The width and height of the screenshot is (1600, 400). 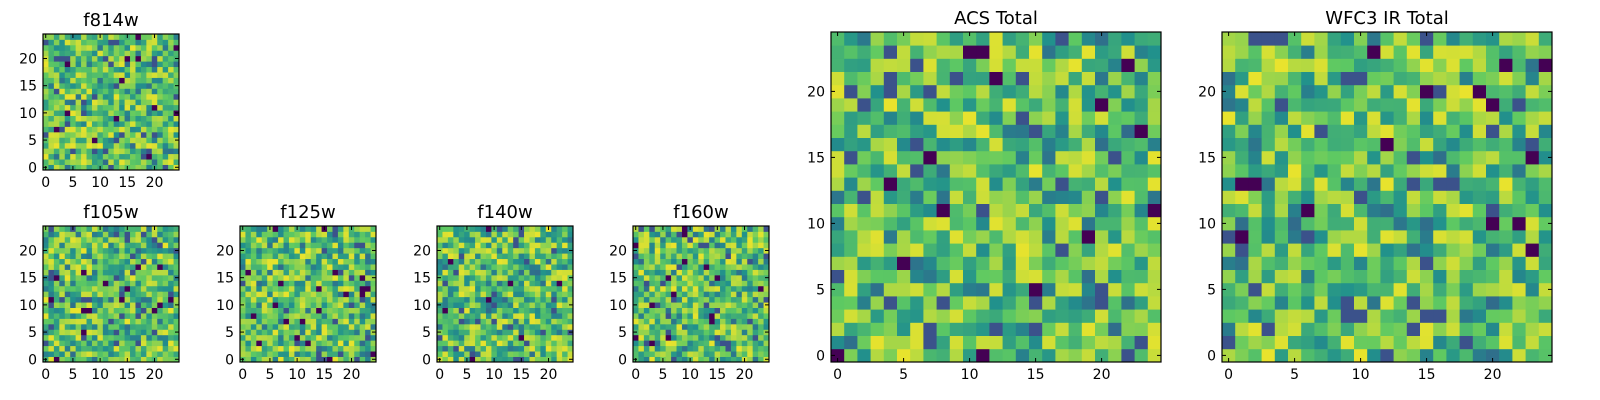 I want to click on y-tick-label: 0, so click(x=426, y=360).